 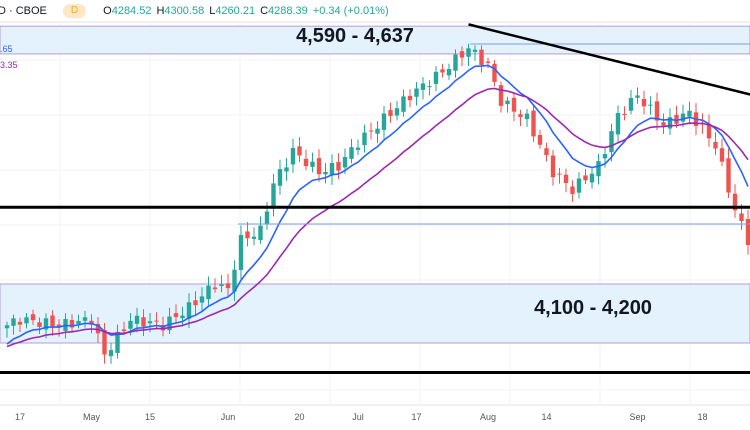 I want to click on fast-ma-value: .65, so click(x=6, y=49).